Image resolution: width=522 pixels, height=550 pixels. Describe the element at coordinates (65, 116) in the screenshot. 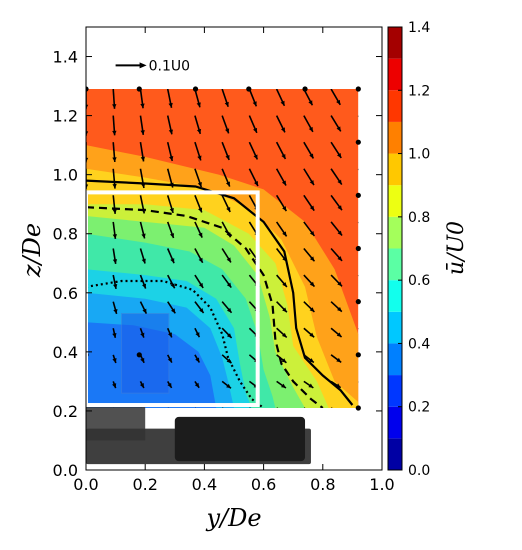

I see `y-tick-label: 1.2` at that location.